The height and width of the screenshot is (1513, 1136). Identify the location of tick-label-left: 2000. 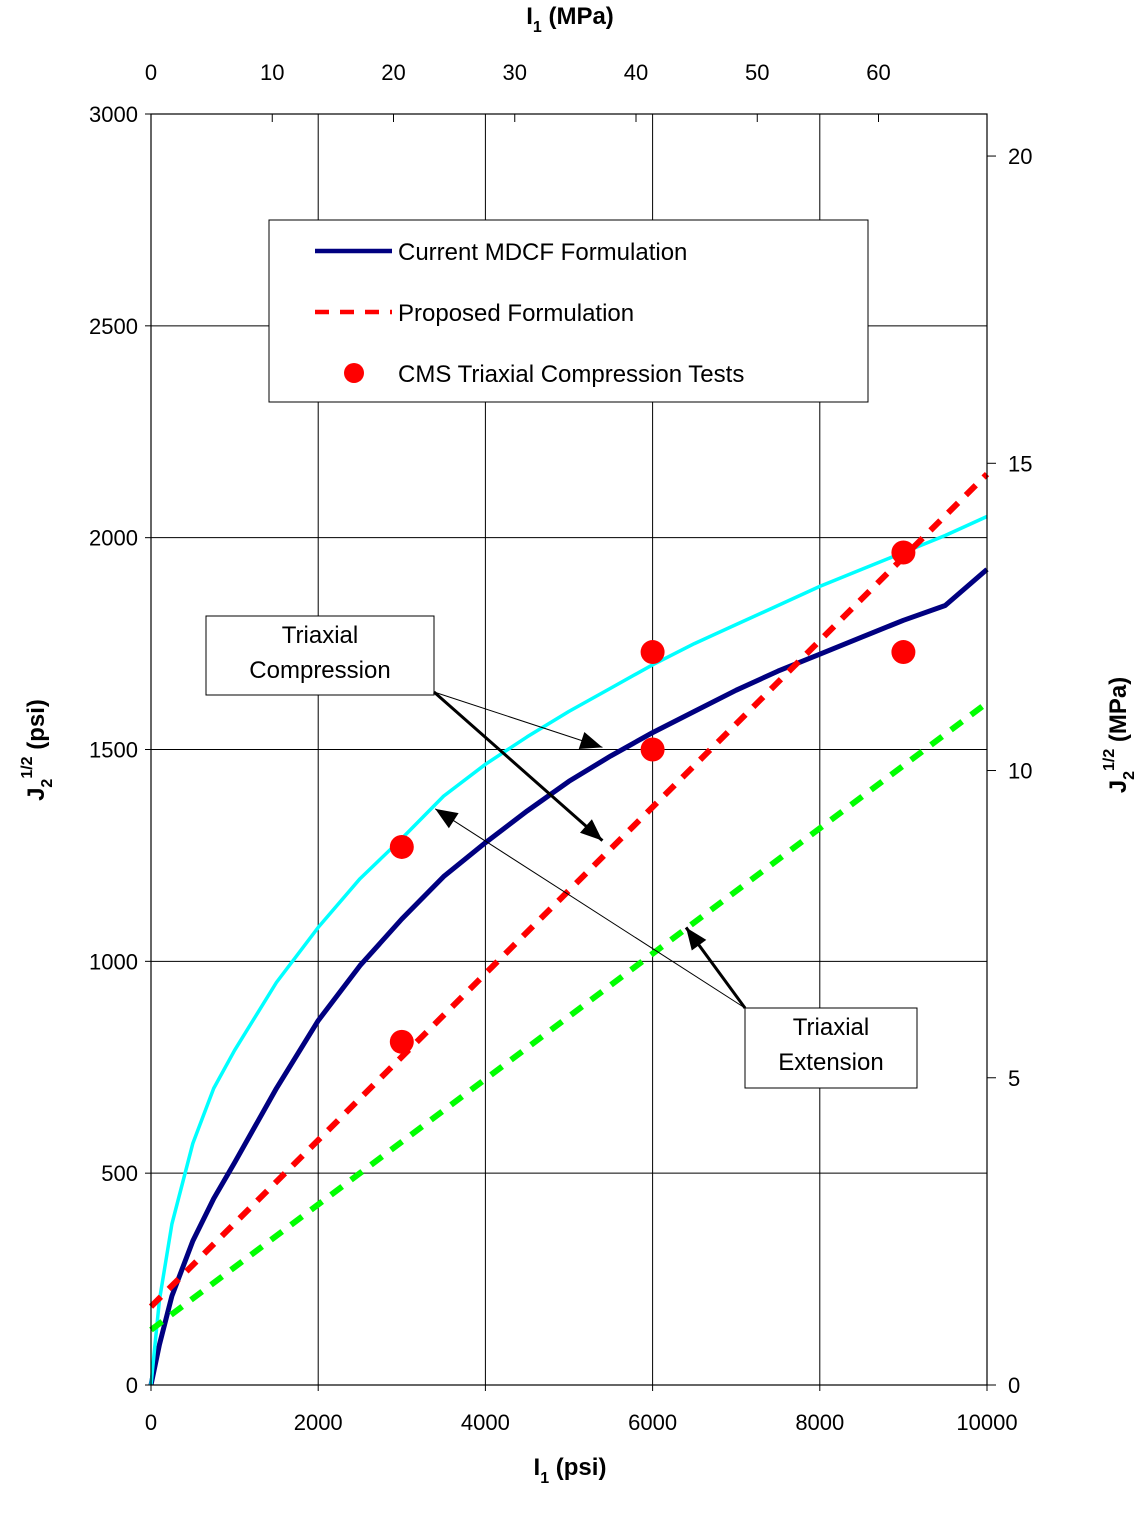
(113, 538).